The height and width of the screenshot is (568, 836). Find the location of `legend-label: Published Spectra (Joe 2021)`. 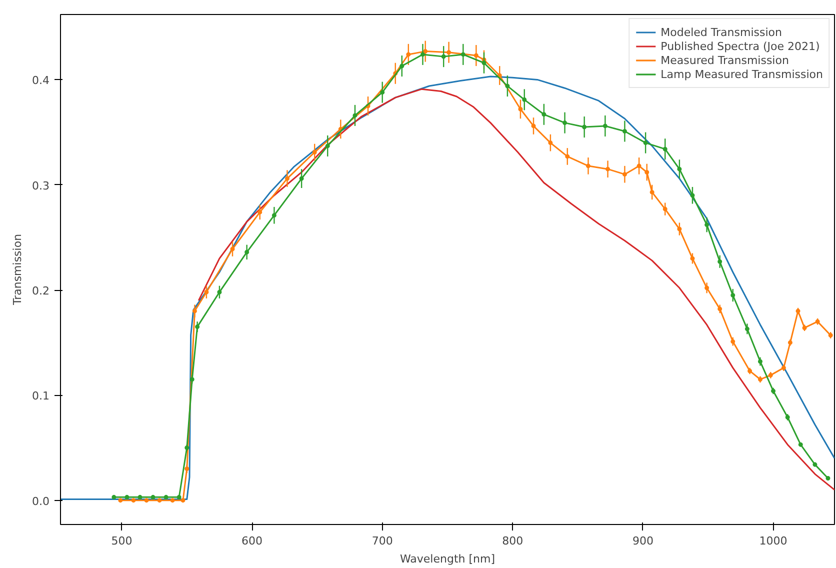

legend-label: Published Spectra (Joe 2021) is located at coordinates (740, 46).